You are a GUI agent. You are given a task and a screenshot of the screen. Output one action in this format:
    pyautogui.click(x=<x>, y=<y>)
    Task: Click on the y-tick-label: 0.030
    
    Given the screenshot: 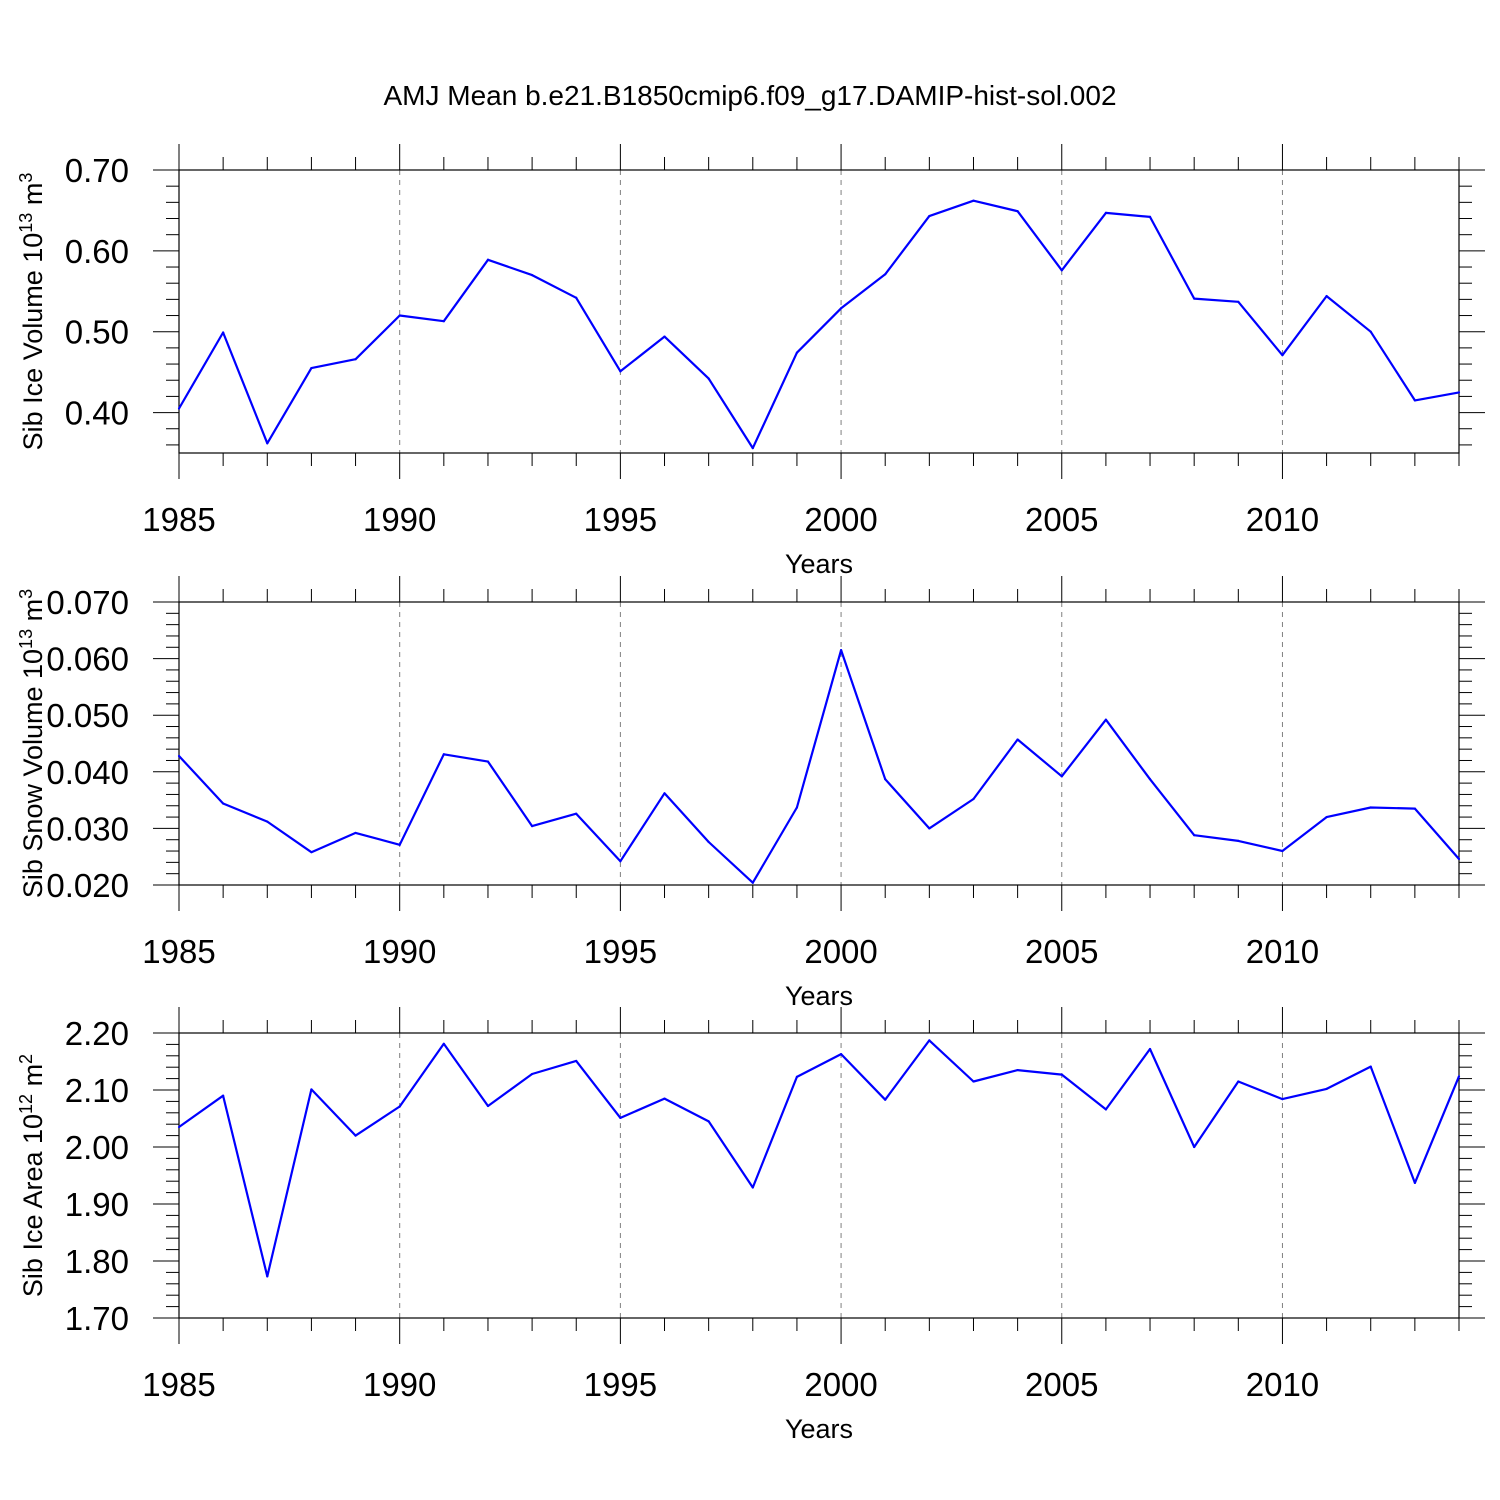 What is the action you would take?
    pyautogui.click(x=87, y=828)
    